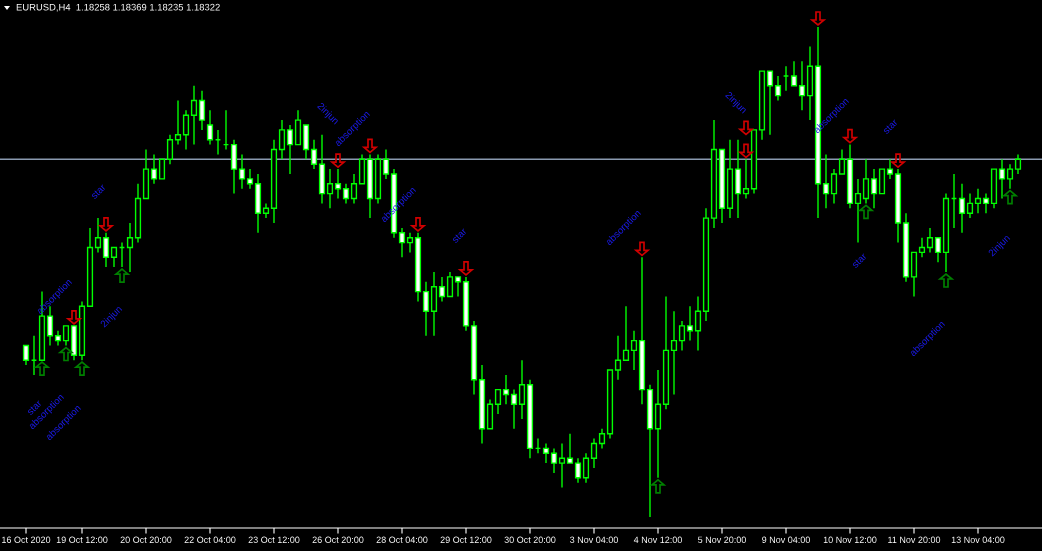 The width and height of the screenshot is (1042, 551). What do you see at coordinates (274, 539) in the screenshot?
I see `x-tick-label: 23 Oct 12:00` at bounding box center [274, 539].